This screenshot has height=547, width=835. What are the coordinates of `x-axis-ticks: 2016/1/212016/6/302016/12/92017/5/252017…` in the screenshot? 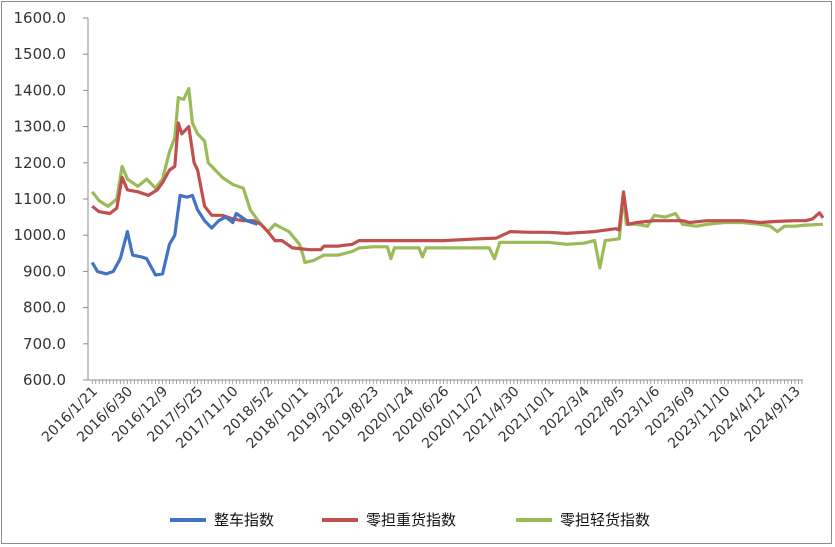 It's located at (421, 416).